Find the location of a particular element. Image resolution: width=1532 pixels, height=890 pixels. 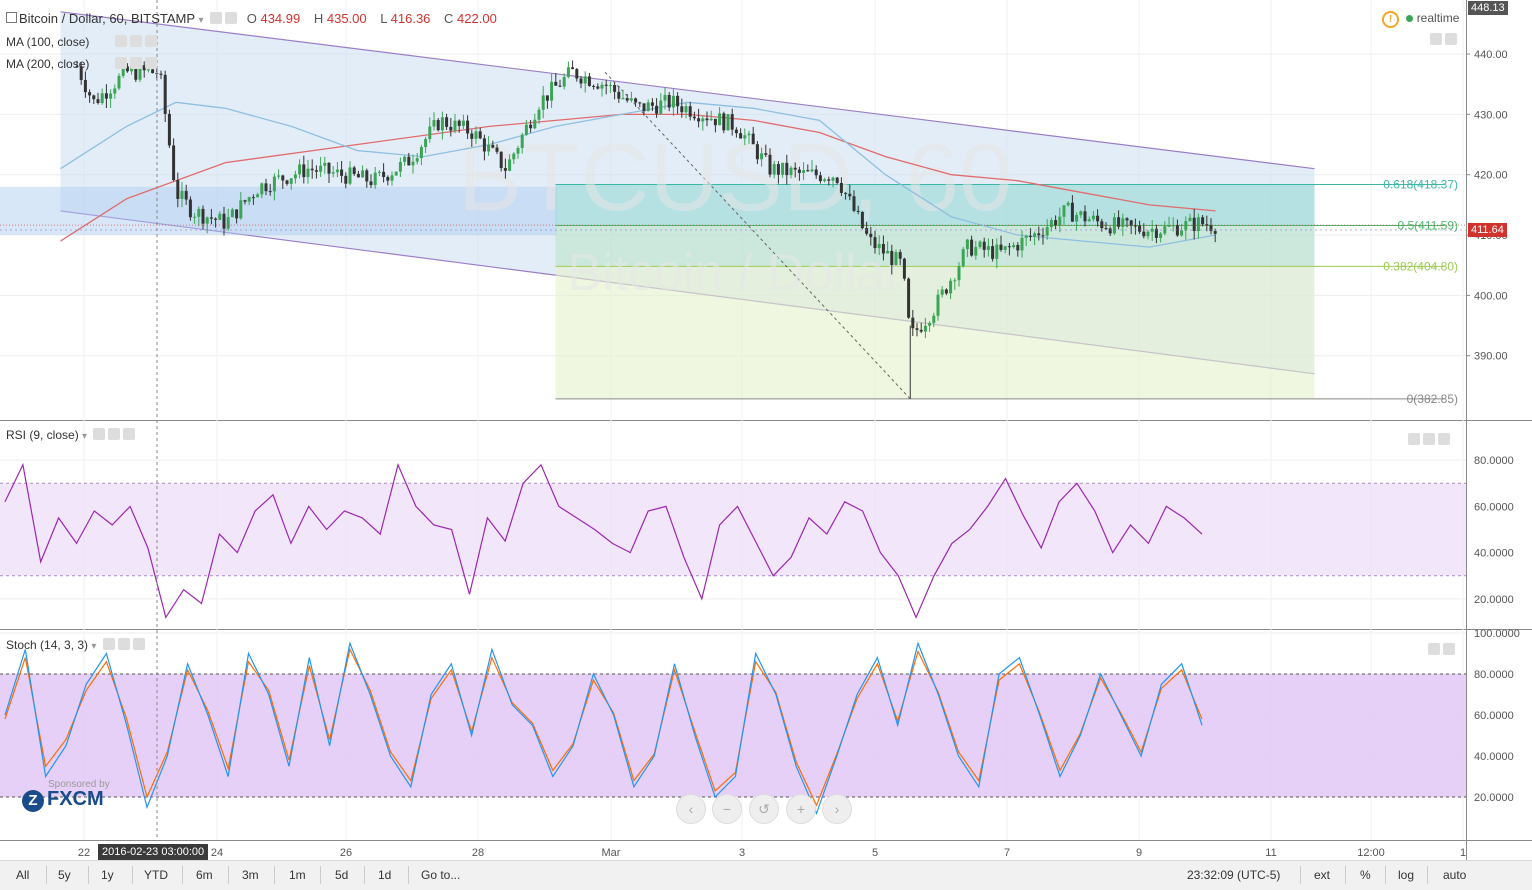

symbol-title: Bitcoin / Dollar, 60, BITSTAMP is located at coordinates (107, 18).